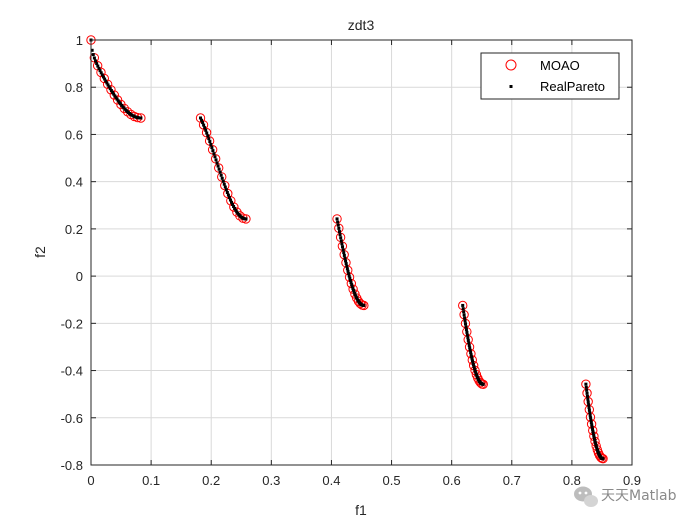 The image size is (700, 525). I want to click on y-tick-label: 0.6, so click(74, 134).